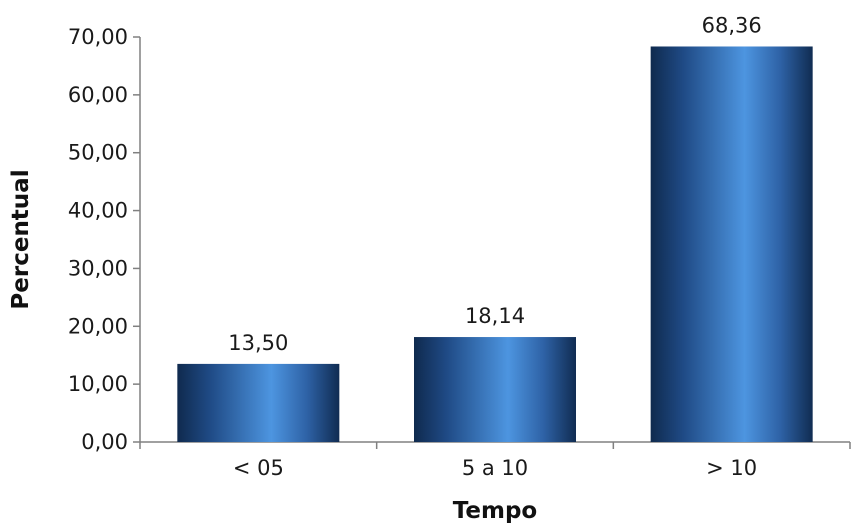 The image size is (857, 526). What do you see at coordinates (98, 37) in the screenshot?
I see `y-tick-label: 70,00` at bounding box center [98, 37].